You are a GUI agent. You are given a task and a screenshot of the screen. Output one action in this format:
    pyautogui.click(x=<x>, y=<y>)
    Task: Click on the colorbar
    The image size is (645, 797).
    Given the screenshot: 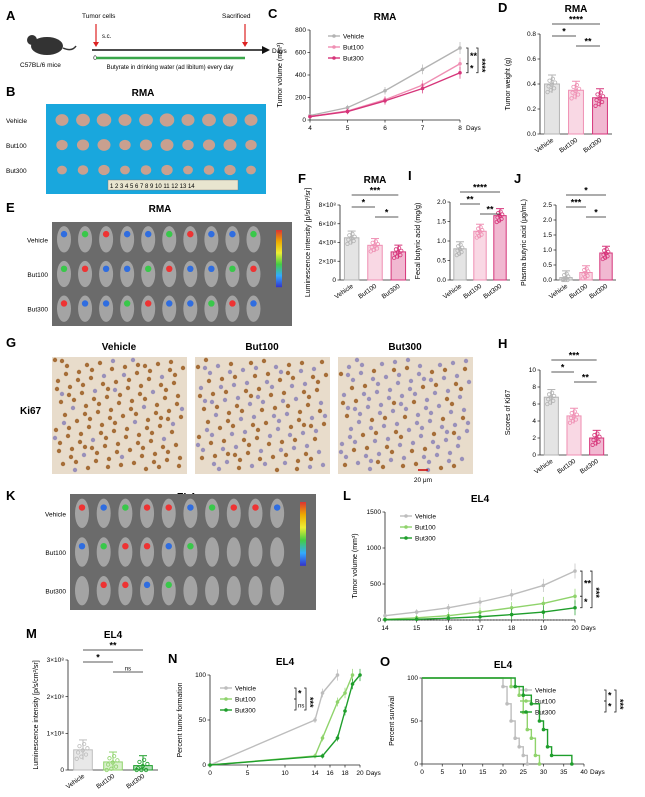 What is the action you would take?
    pyautogui.click(x=303, y=534)
    